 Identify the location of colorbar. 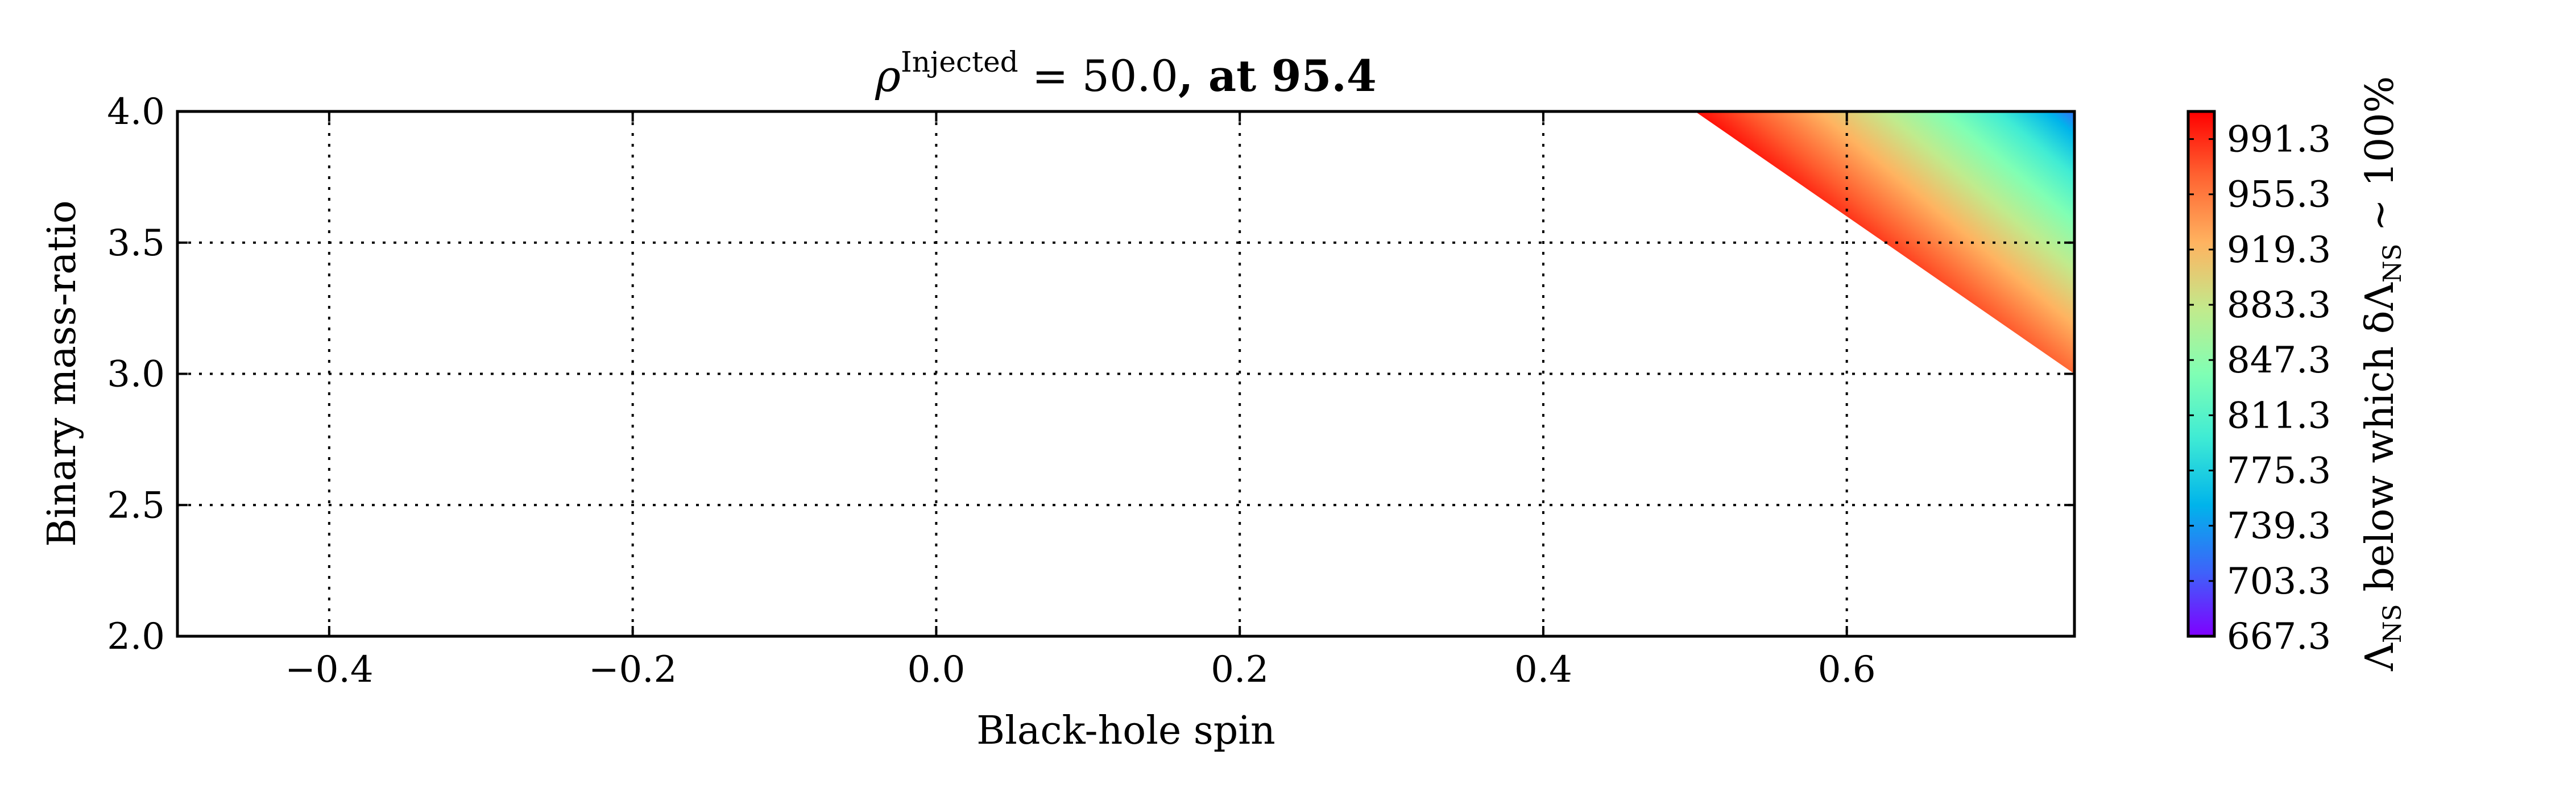
(2201, 374).